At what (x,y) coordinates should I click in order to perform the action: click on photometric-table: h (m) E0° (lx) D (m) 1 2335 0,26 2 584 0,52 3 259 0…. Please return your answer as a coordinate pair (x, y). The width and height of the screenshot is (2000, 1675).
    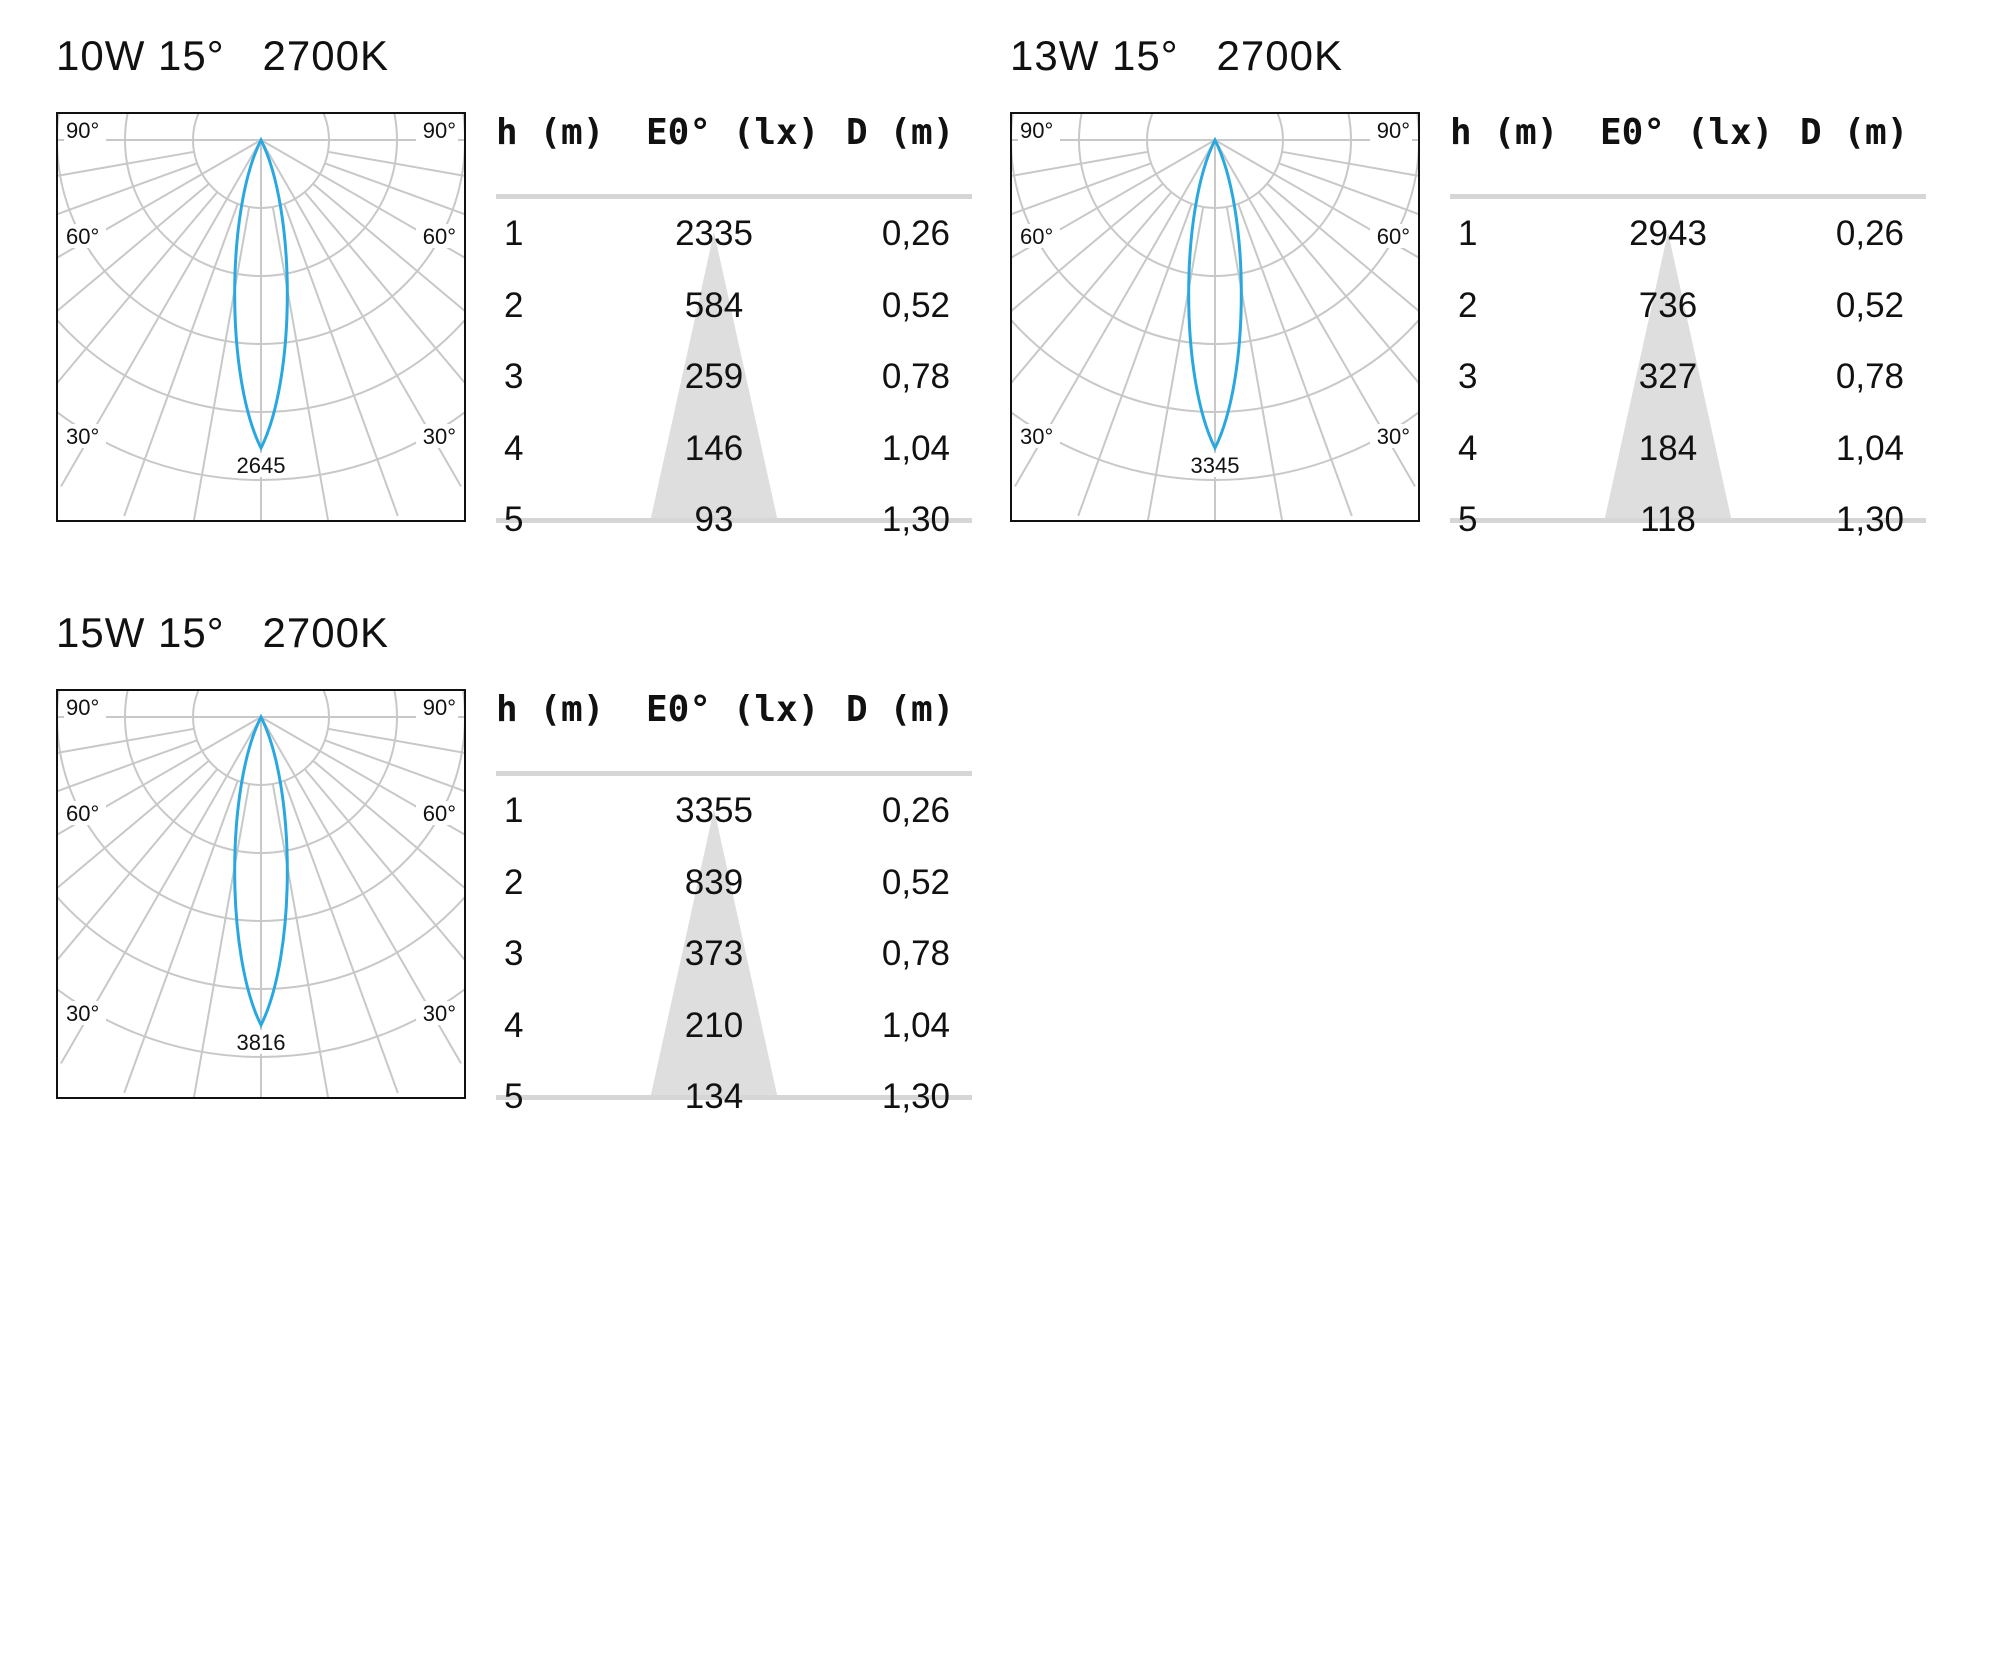
    Looking at the image, I should click on (734, 321).